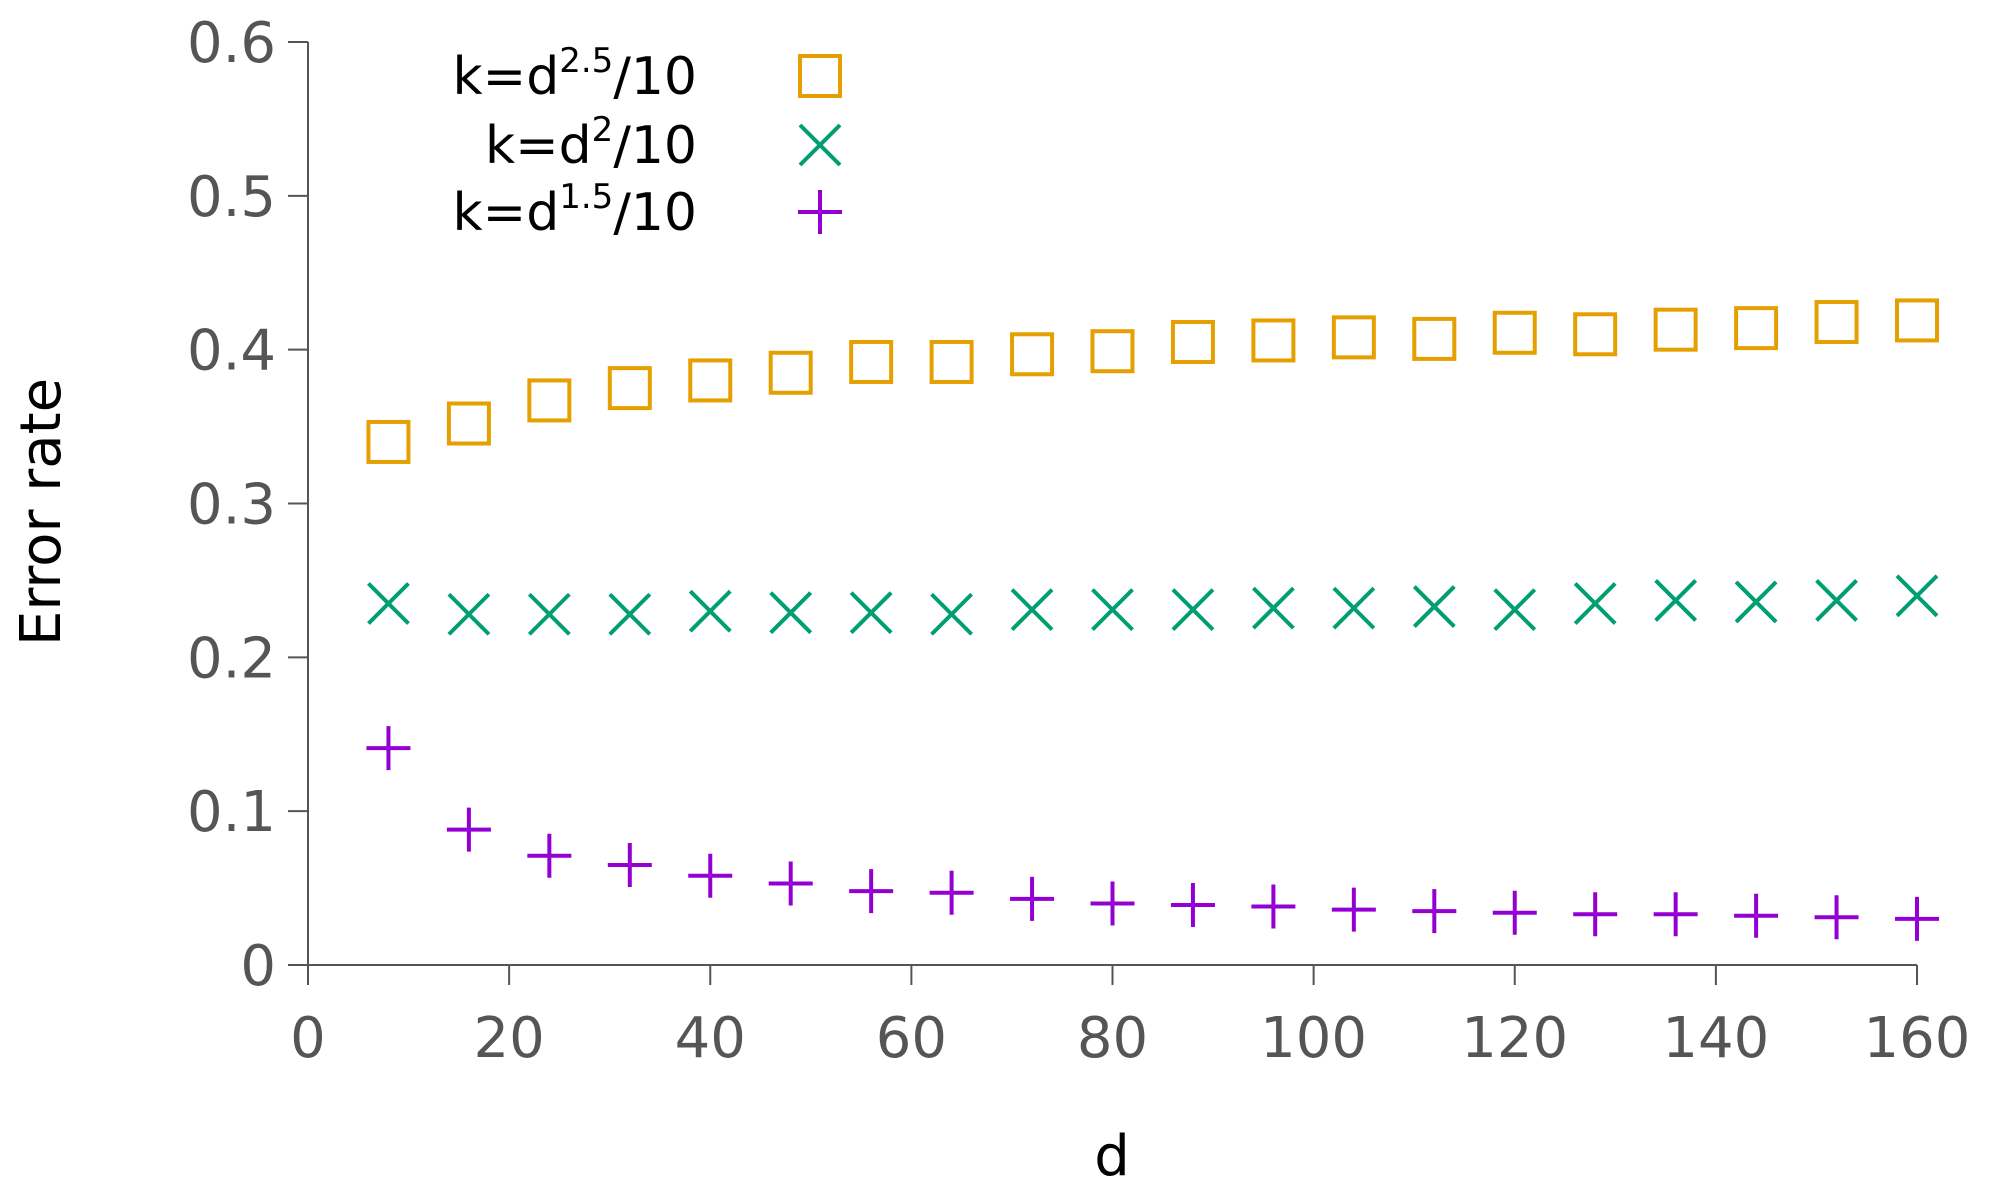  What do you see at coordinates (1153, 605) in the screenshot?
I see `series-x` at bounding box center [1153, 605].